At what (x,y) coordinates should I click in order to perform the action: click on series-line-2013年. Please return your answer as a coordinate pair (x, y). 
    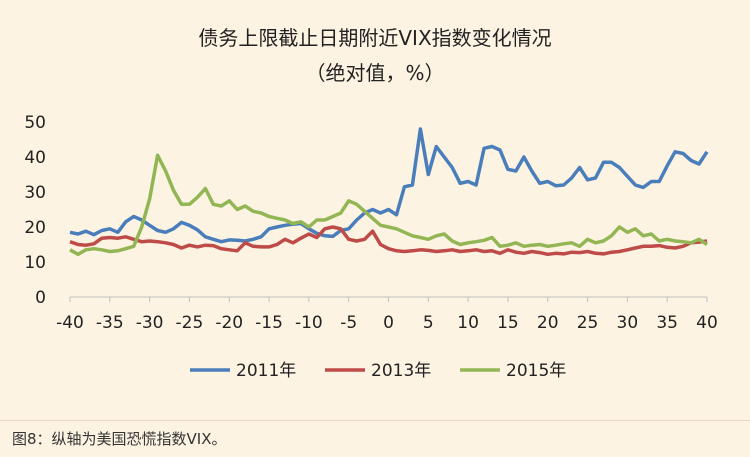
    Looking at the image, I should click on (388, 241).